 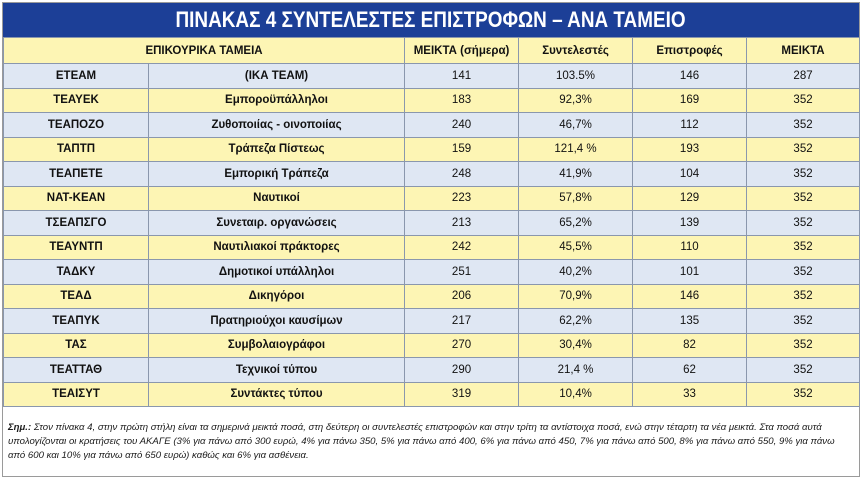 I want to click on cell-coefficient: 92,3%, so click(x=576, y=100).